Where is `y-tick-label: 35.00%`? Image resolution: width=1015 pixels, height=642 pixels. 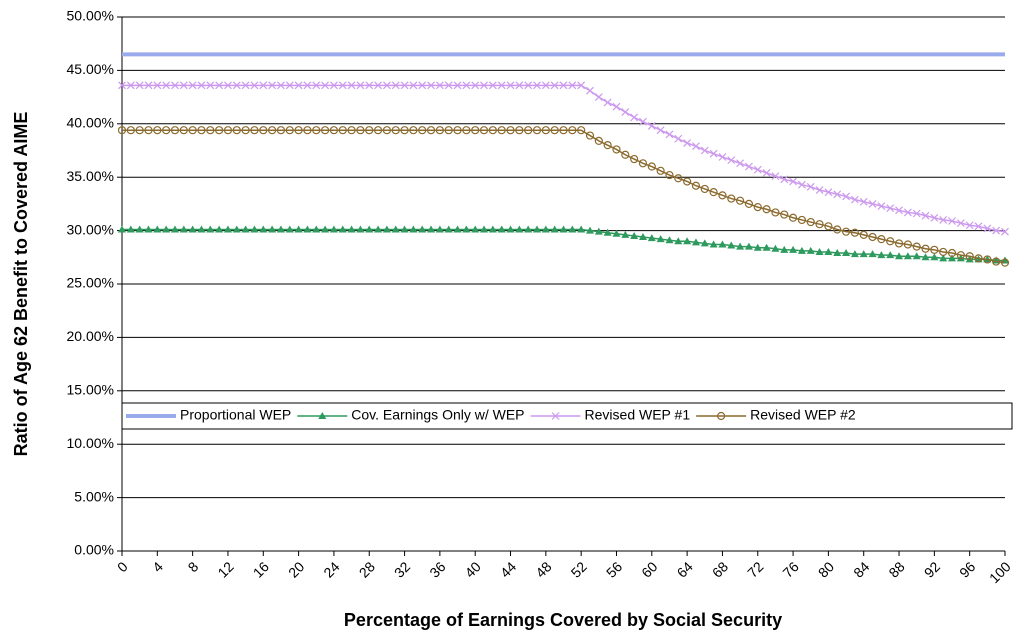
y-tick-label: 35.00% is located at coordinates (90, 176).